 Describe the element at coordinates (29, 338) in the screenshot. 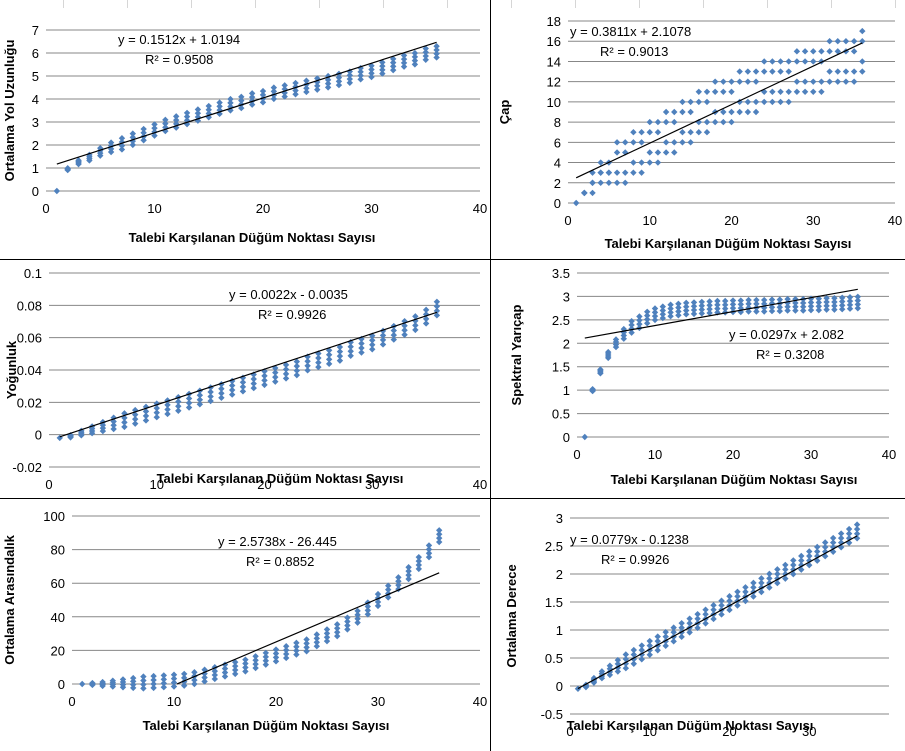

I see `y-tick-label: 0.06` at that location.